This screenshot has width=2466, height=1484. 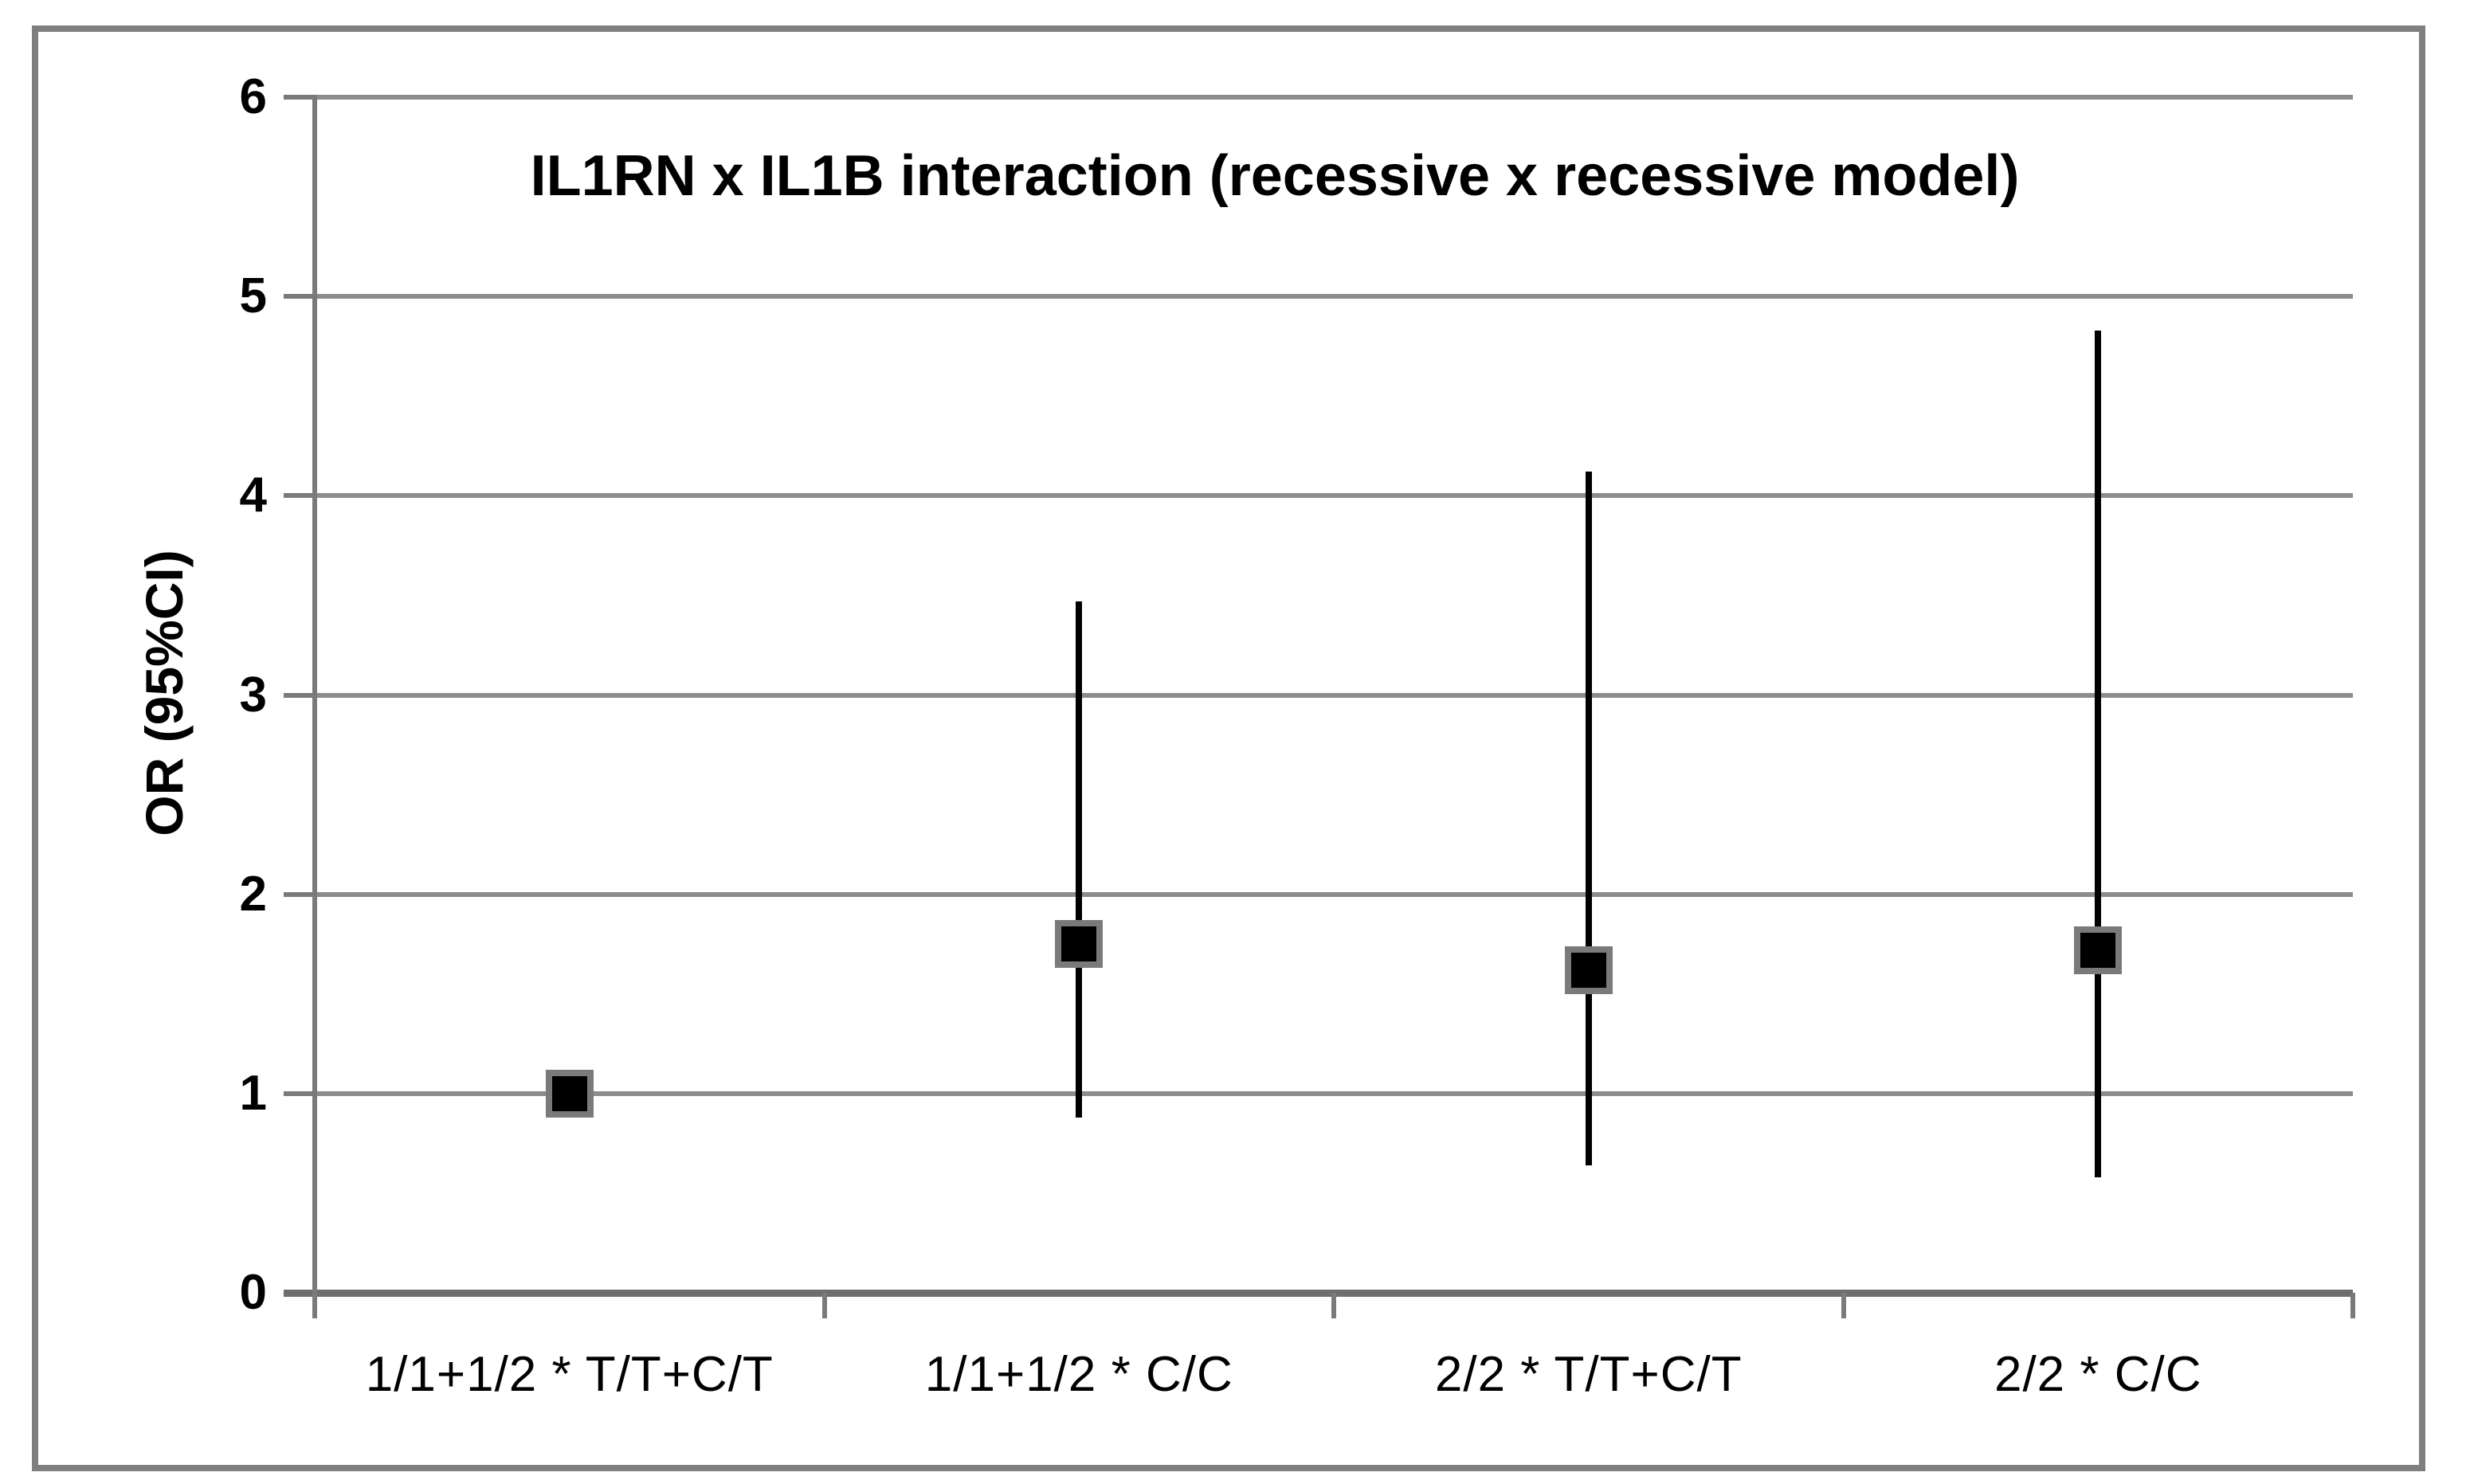 What do you see at coordinates (253, 296) in the screenshot?
I see `y-tick-label: 5` at bounding box center [253, 296].